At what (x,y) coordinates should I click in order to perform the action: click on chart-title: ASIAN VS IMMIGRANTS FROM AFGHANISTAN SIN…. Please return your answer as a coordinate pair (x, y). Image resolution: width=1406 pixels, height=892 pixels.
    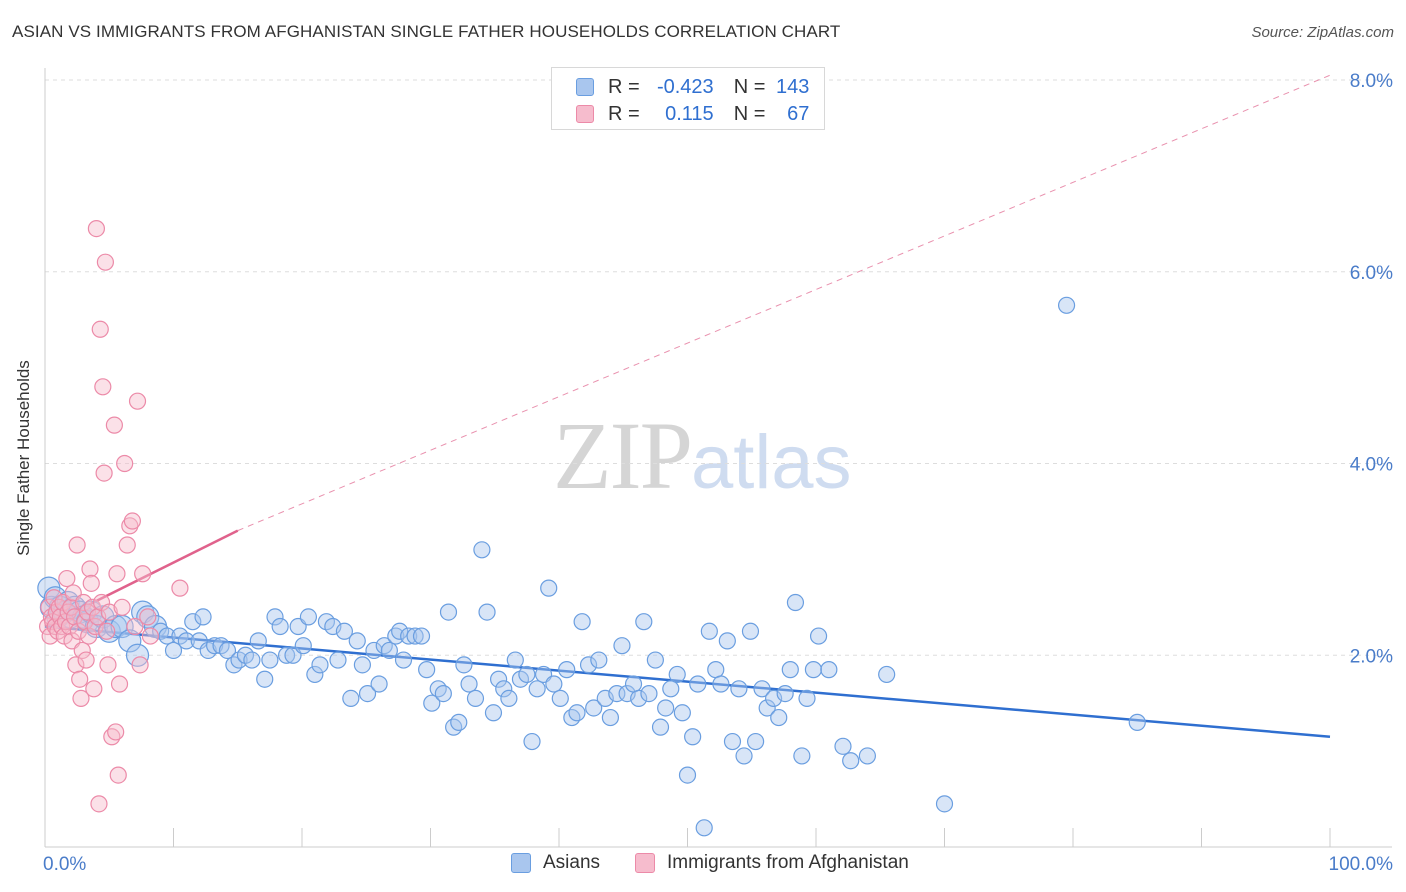
    Looking at the image, I should click on (426, 31).